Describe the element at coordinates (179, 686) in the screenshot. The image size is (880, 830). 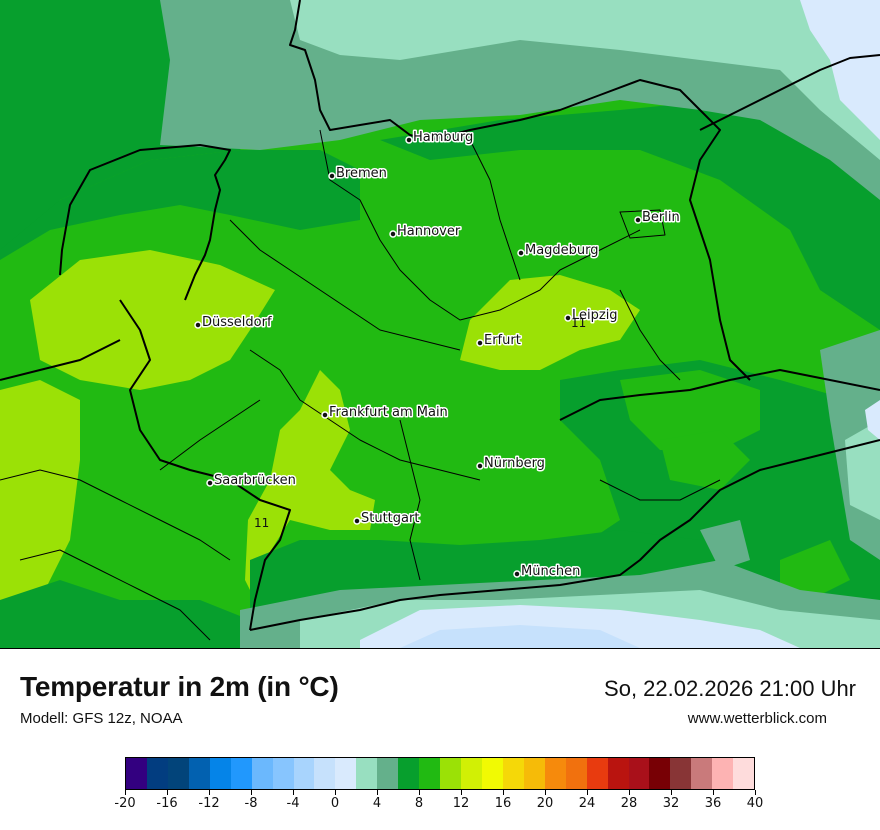
I see `map-title: Temperatur in 2m (in °C)` at that location.